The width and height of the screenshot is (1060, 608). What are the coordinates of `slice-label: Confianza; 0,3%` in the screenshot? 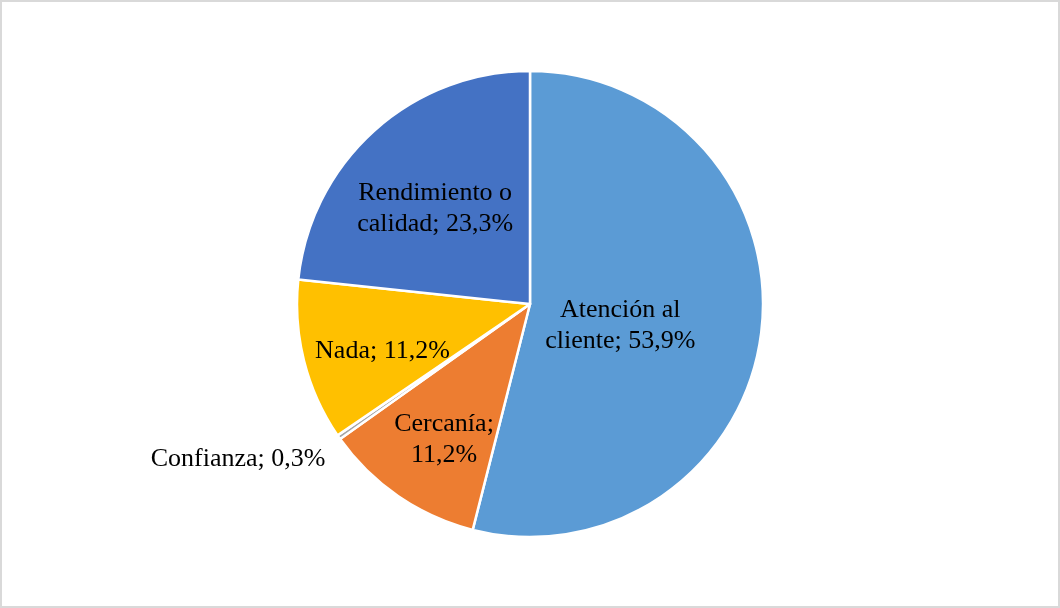 It's located at (238, 457).